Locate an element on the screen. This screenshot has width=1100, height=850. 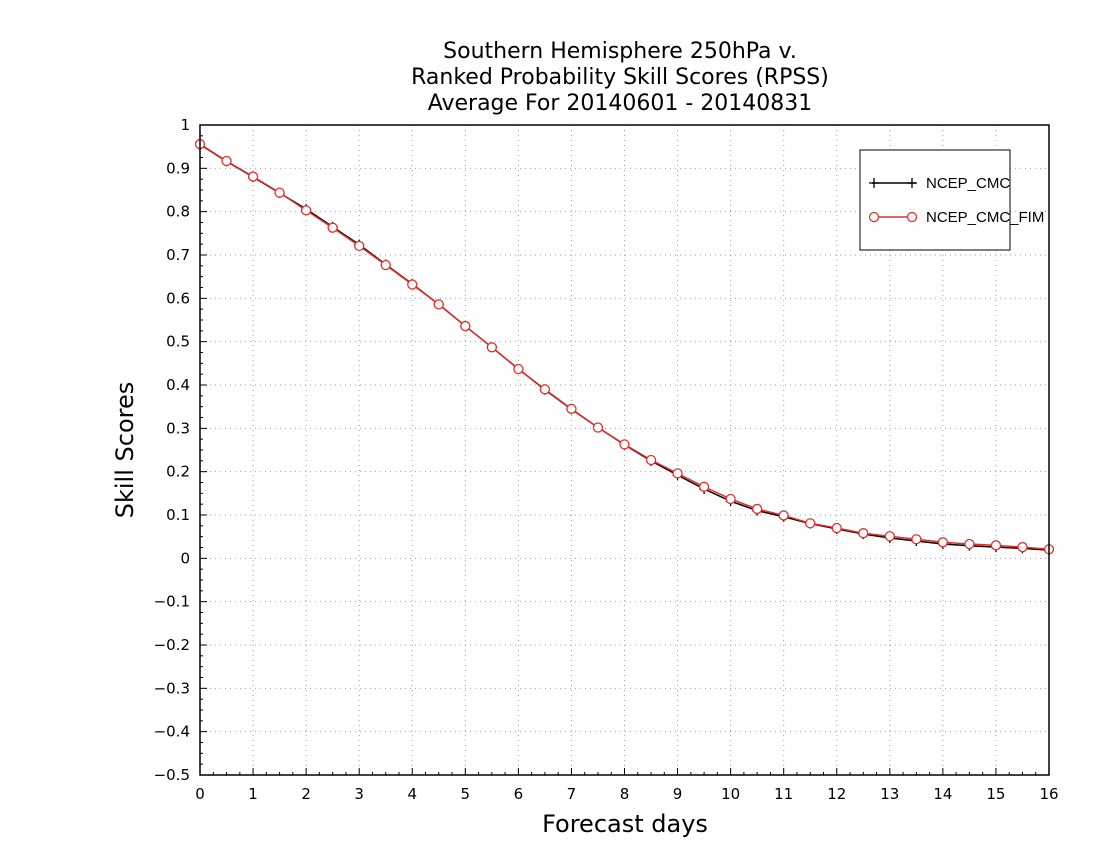
y-tick-label: −0.3 is located at coordinates (172, 688).